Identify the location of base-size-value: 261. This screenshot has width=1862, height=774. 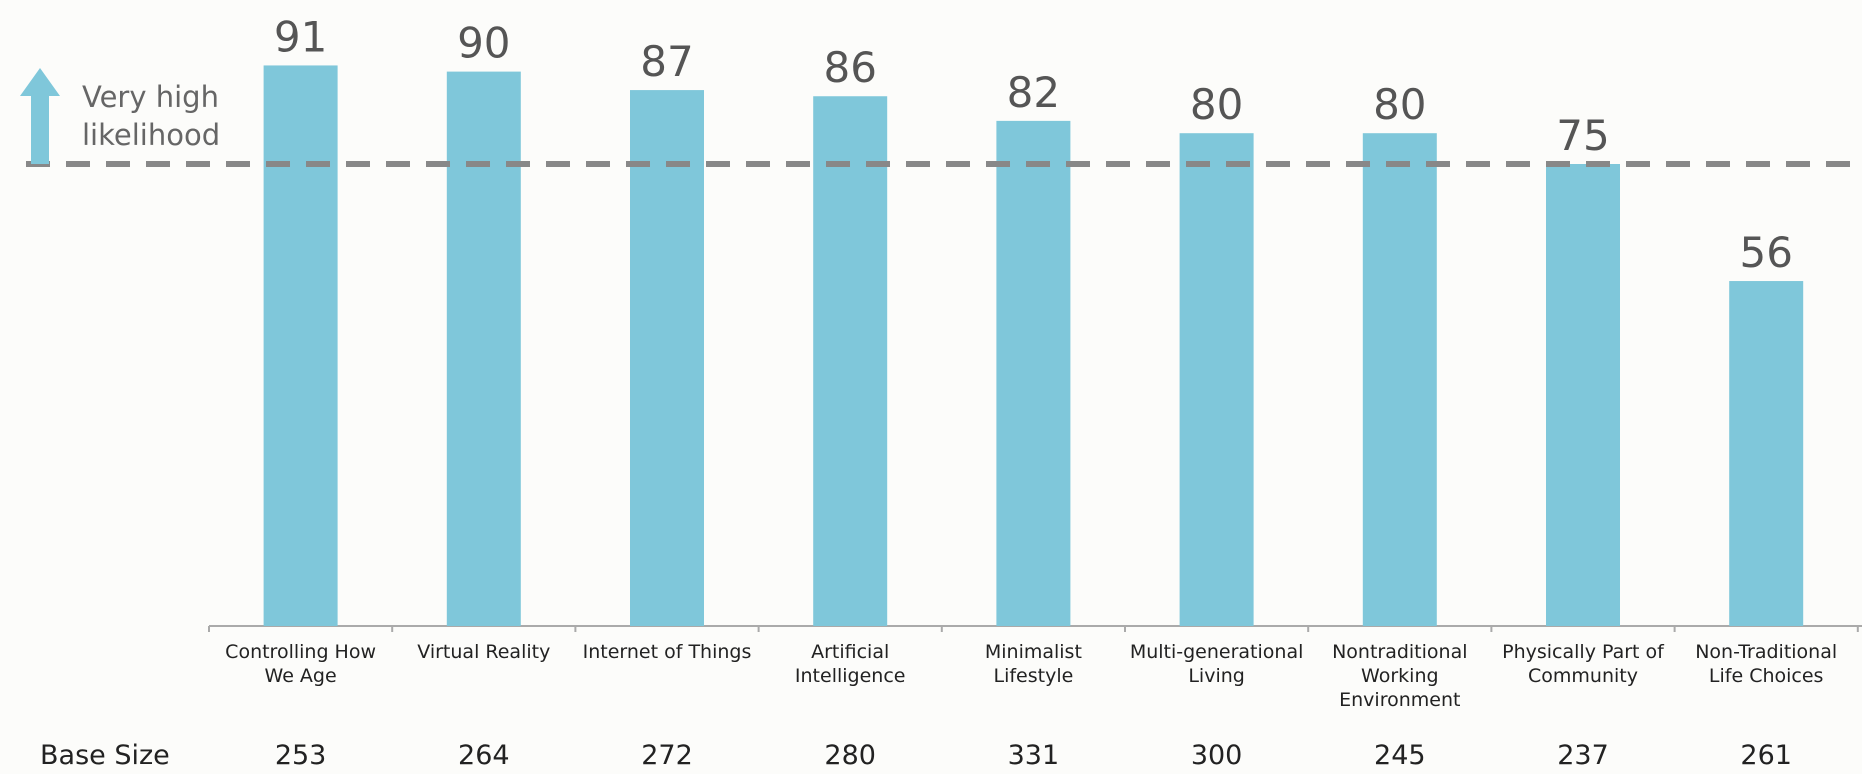
(1766, 755).